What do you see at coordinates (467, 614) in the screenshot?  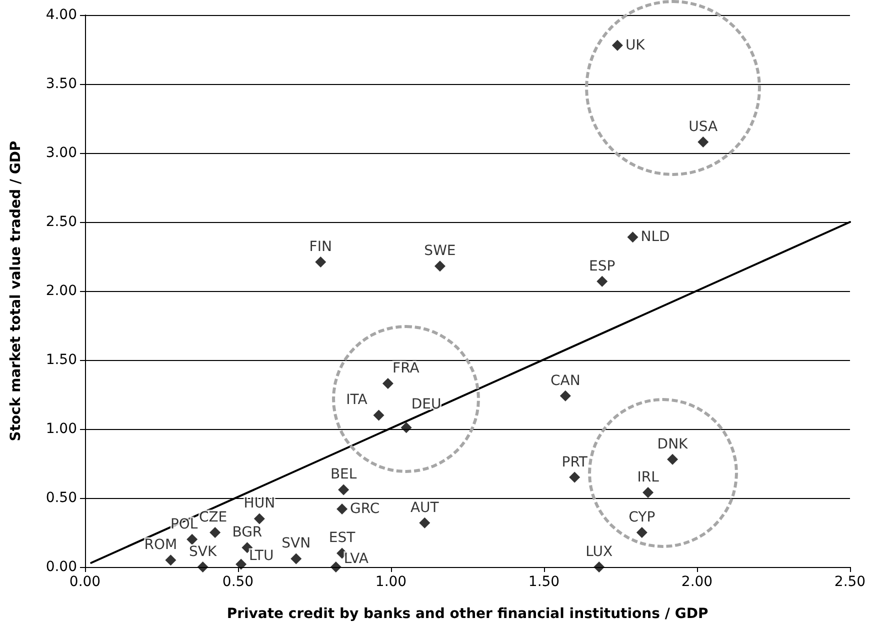 I see `x-axis-title: Private credit by banks and other financial institutions / GDP` at bounding box center [467, 614].